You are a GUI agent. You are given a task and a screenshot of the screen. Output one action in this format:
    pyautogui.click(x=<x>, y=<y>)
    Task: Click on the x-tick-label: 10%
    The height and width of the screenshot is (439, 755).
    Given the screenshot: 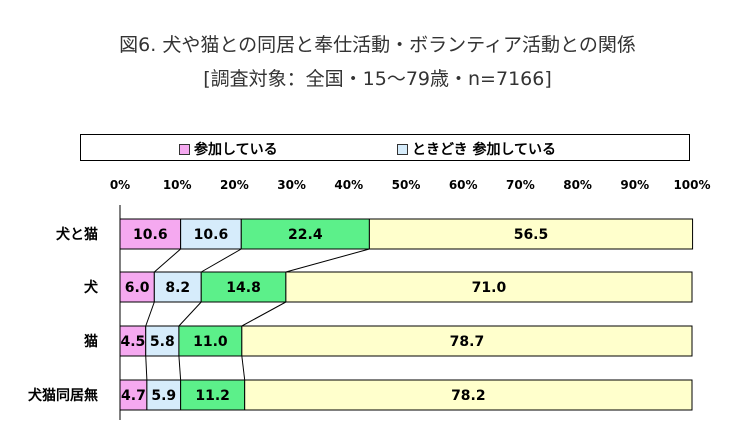 What is the action you would take?
    pyautogui.click(x=177, y=185)
    